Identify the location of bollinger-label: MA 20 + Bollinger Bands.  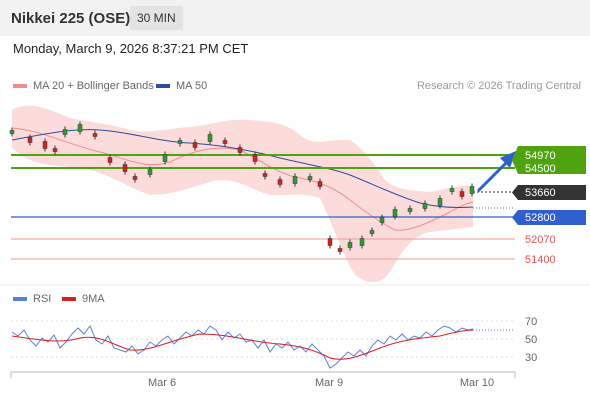
(93, 86).